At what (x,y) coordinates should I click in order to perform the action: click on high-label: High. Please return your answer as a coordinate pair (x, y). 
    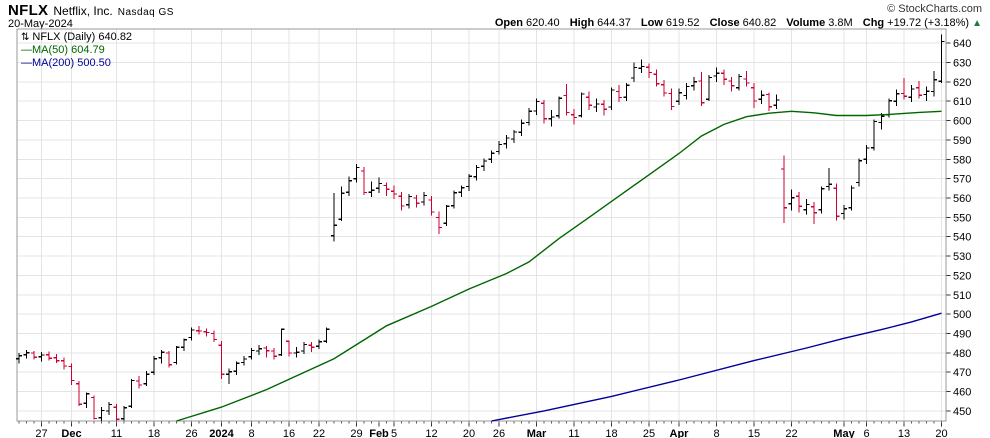
    Looking at the image, I should click on (582, 23).